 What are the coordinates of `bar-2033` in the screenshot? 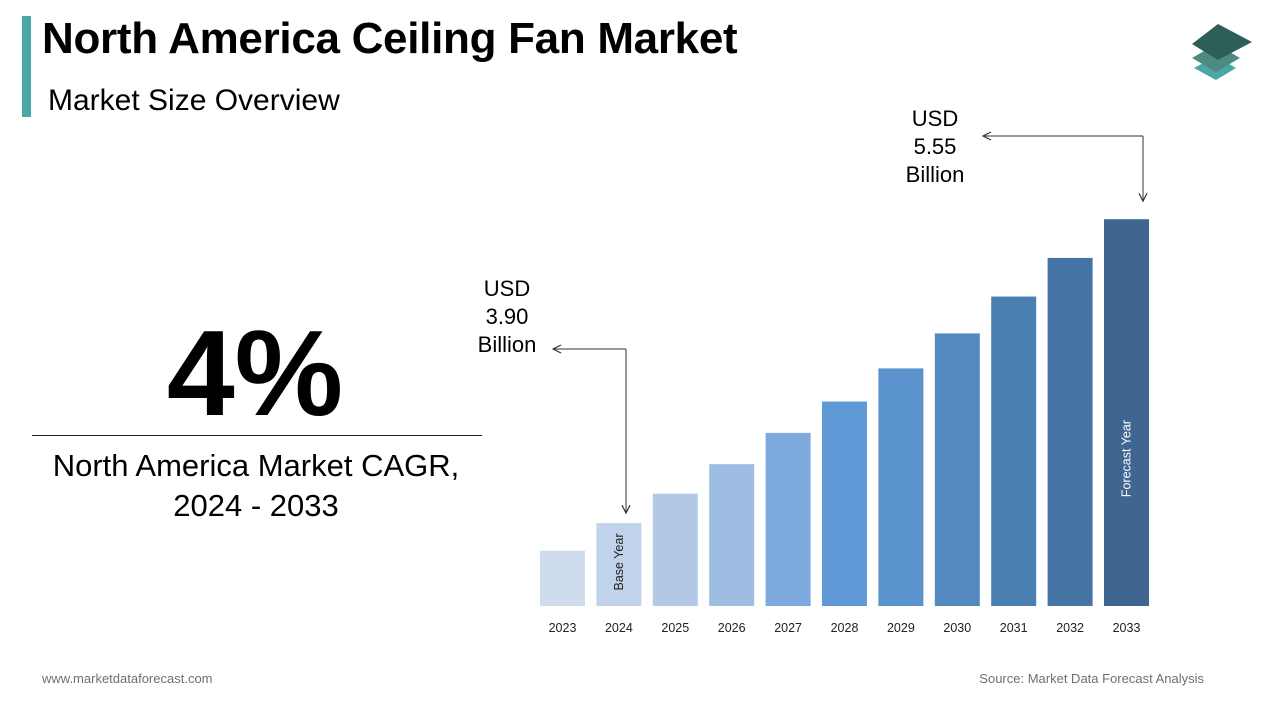 It's located at (1126, 413).